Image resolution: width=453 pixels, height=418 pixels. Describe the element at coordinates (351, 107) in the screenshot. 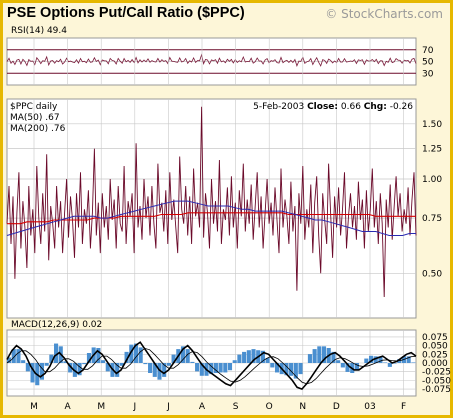

I see `price-info-value: 0.66` at that location.